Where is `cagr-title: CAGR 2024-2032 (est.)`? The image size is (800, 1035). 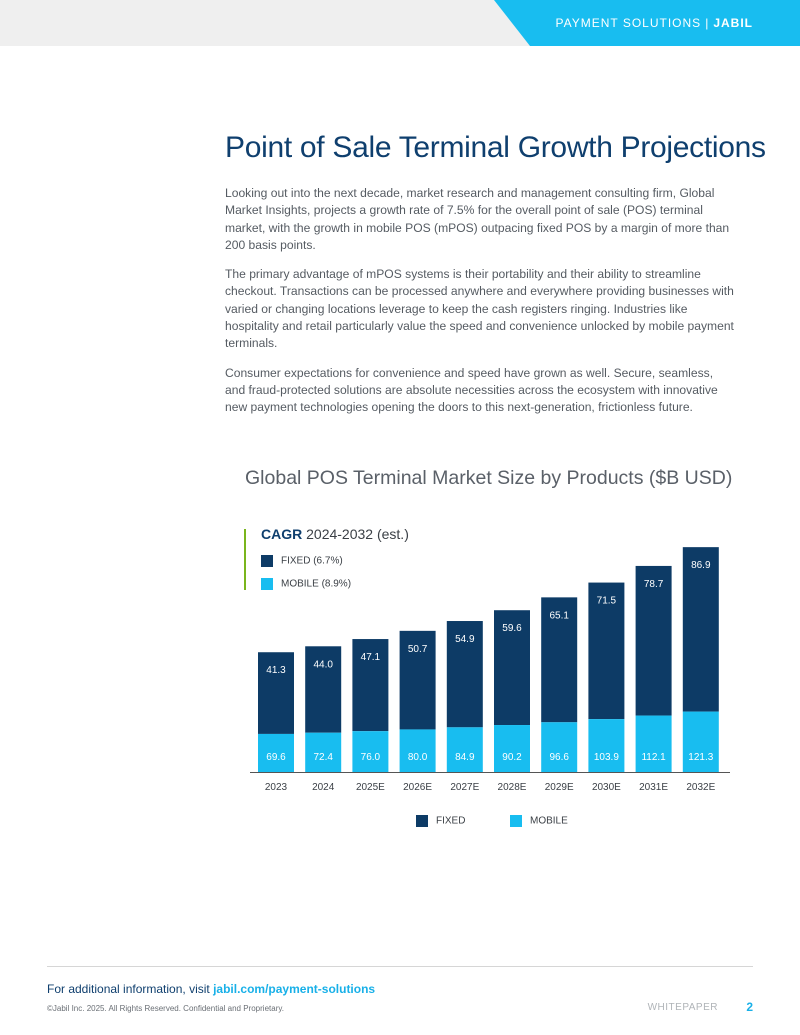
cagr-title: CAGR 2024-2032 (est.) is located at coordinates (335, 534).